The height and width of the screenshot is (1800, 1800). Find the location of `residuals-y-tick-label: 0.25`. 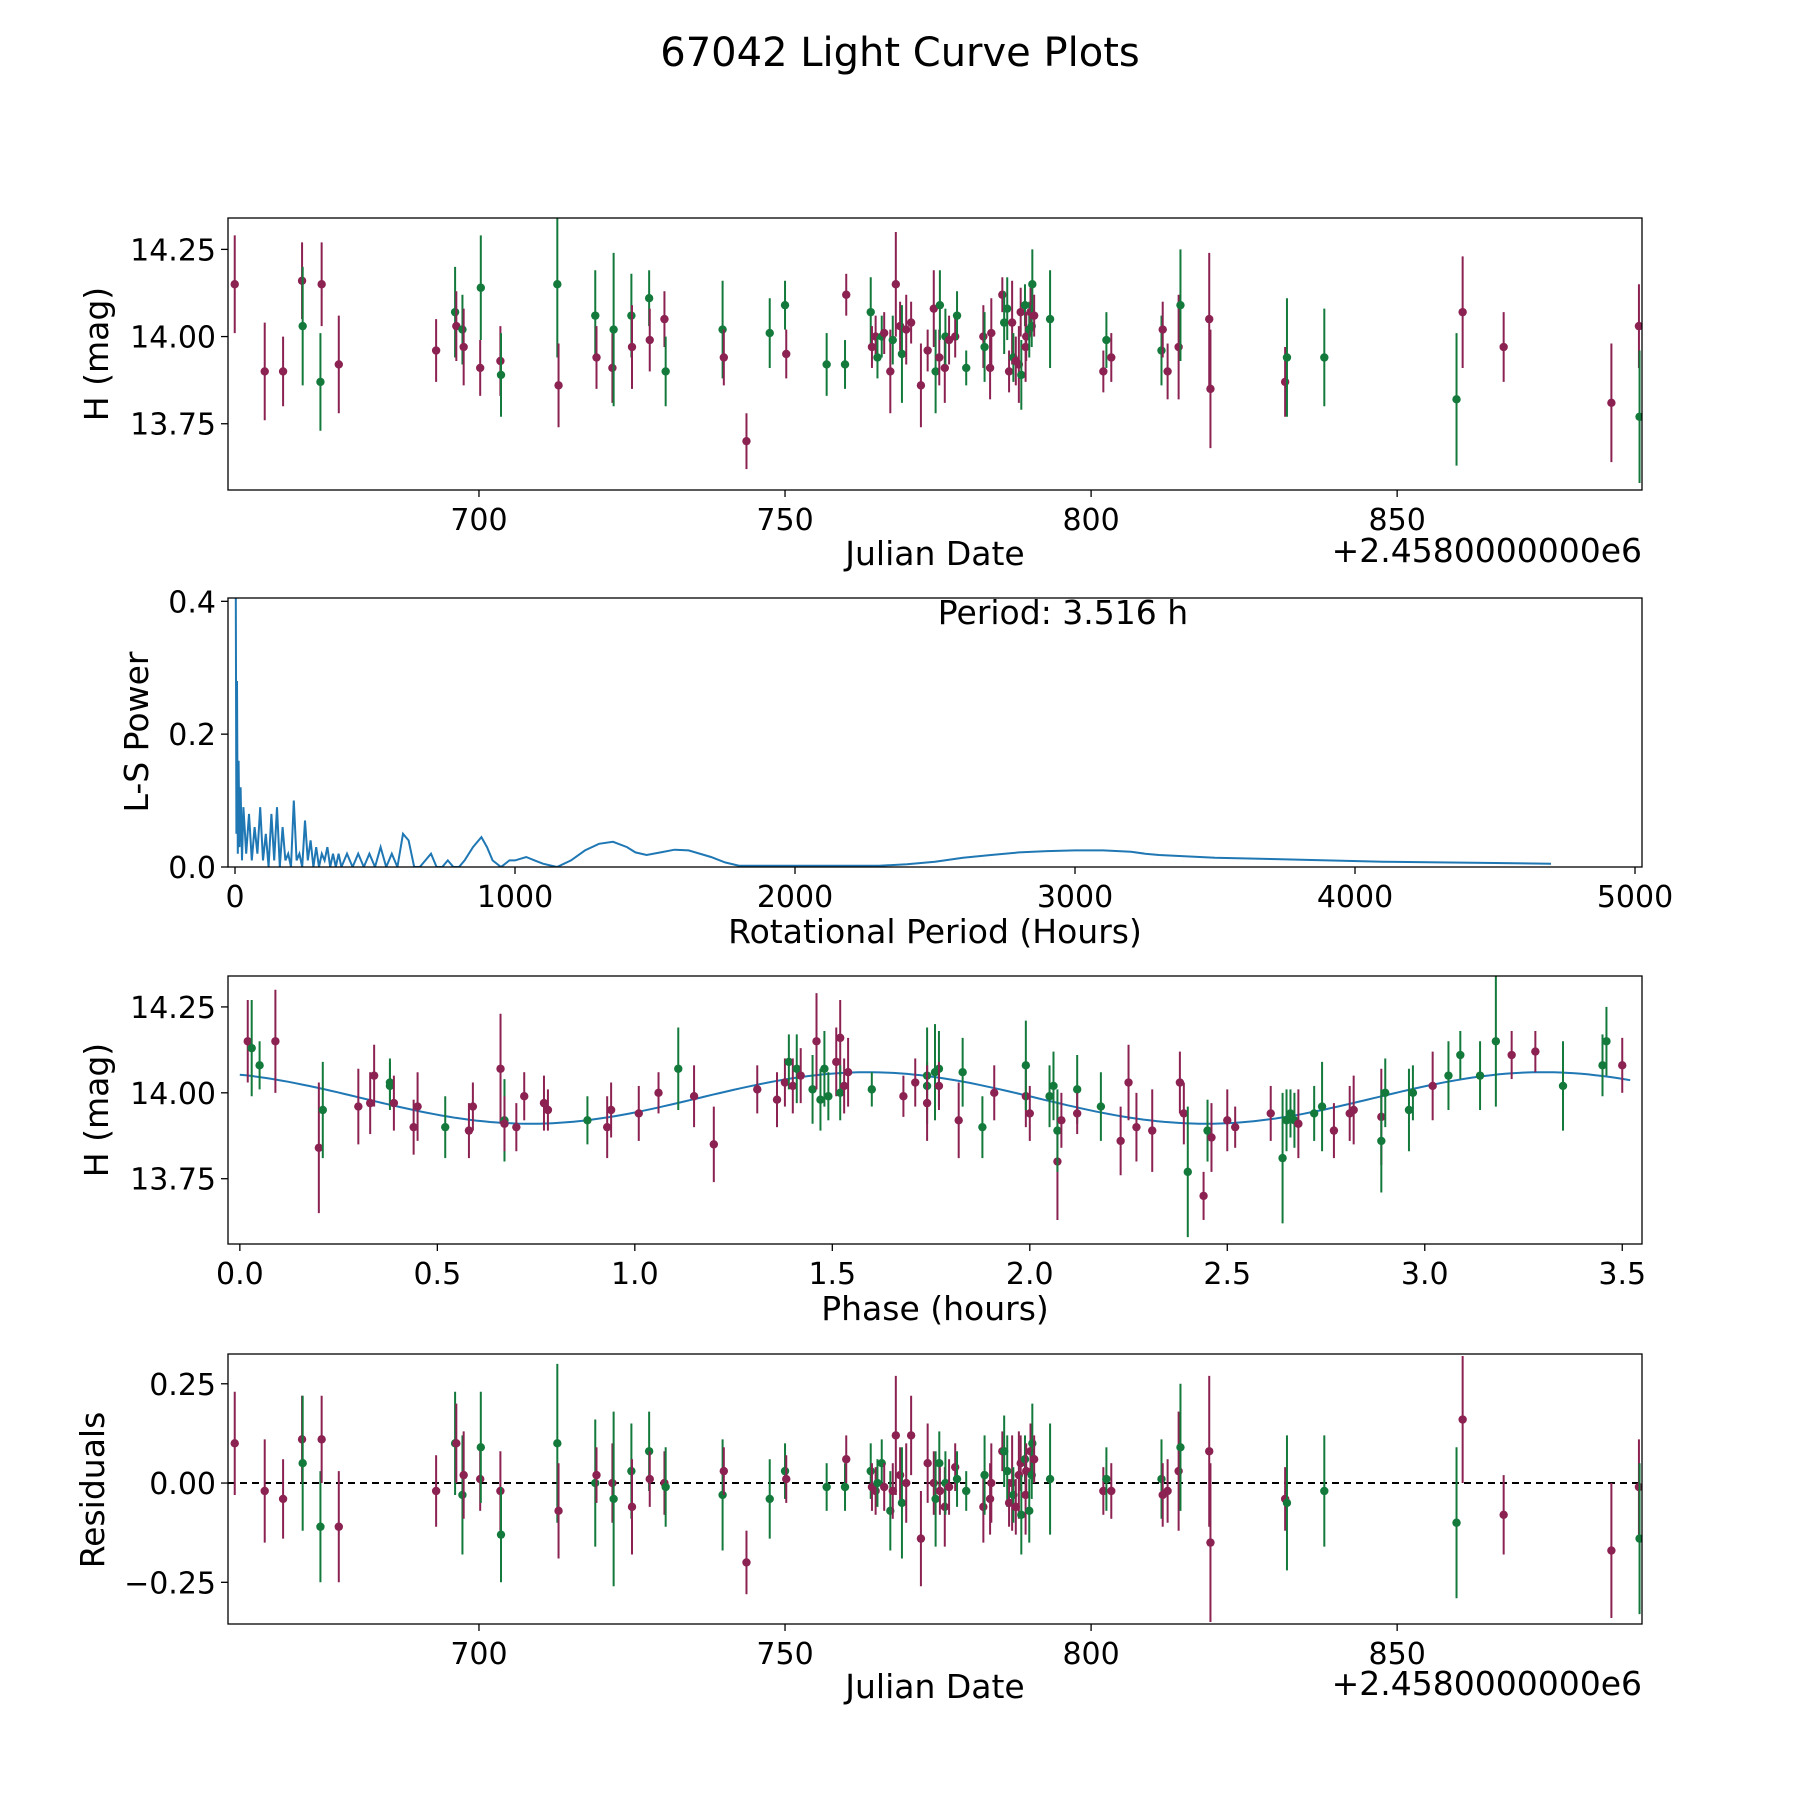

residuals-y-tick-label: 0.25 is located at coordinates (182, 1385).